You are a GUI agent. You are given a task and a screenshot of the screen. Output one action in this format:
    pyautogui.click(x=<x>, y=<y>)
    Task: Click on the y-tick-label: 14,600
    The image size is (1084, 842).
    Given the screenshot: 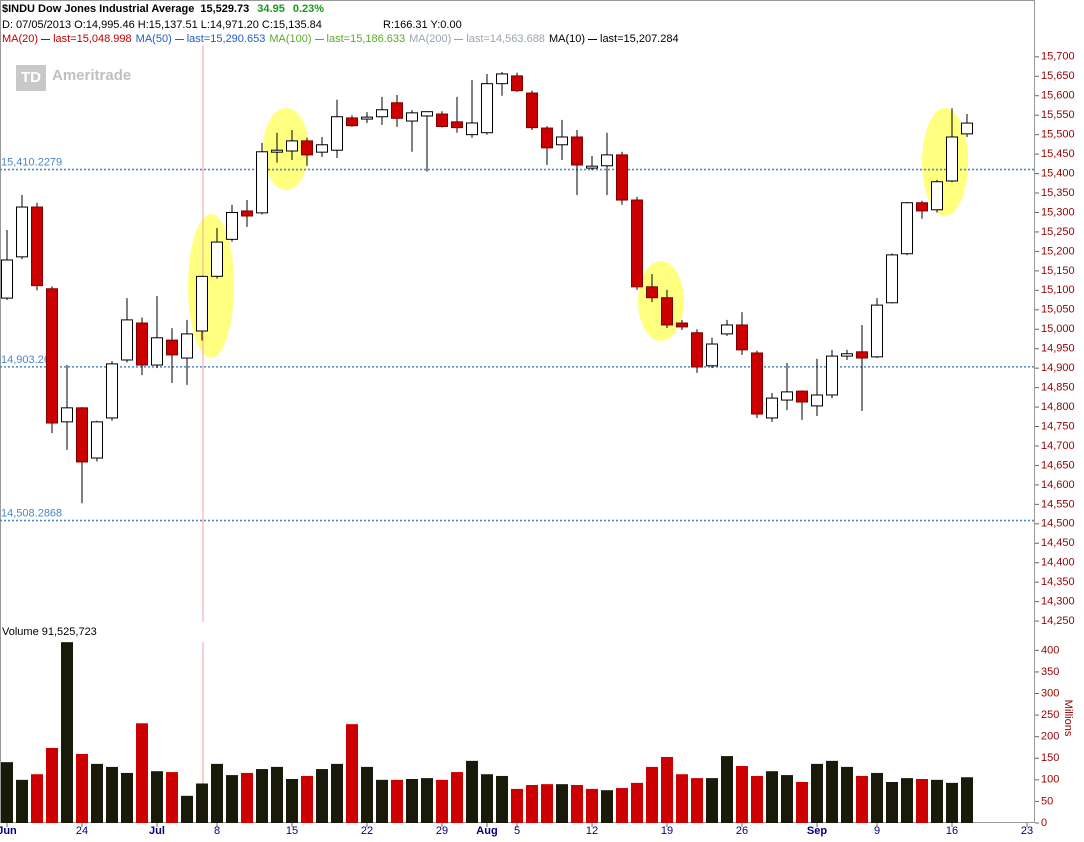 What is the action you would take?
    pyautogui.click(x=1058, y=485)
    